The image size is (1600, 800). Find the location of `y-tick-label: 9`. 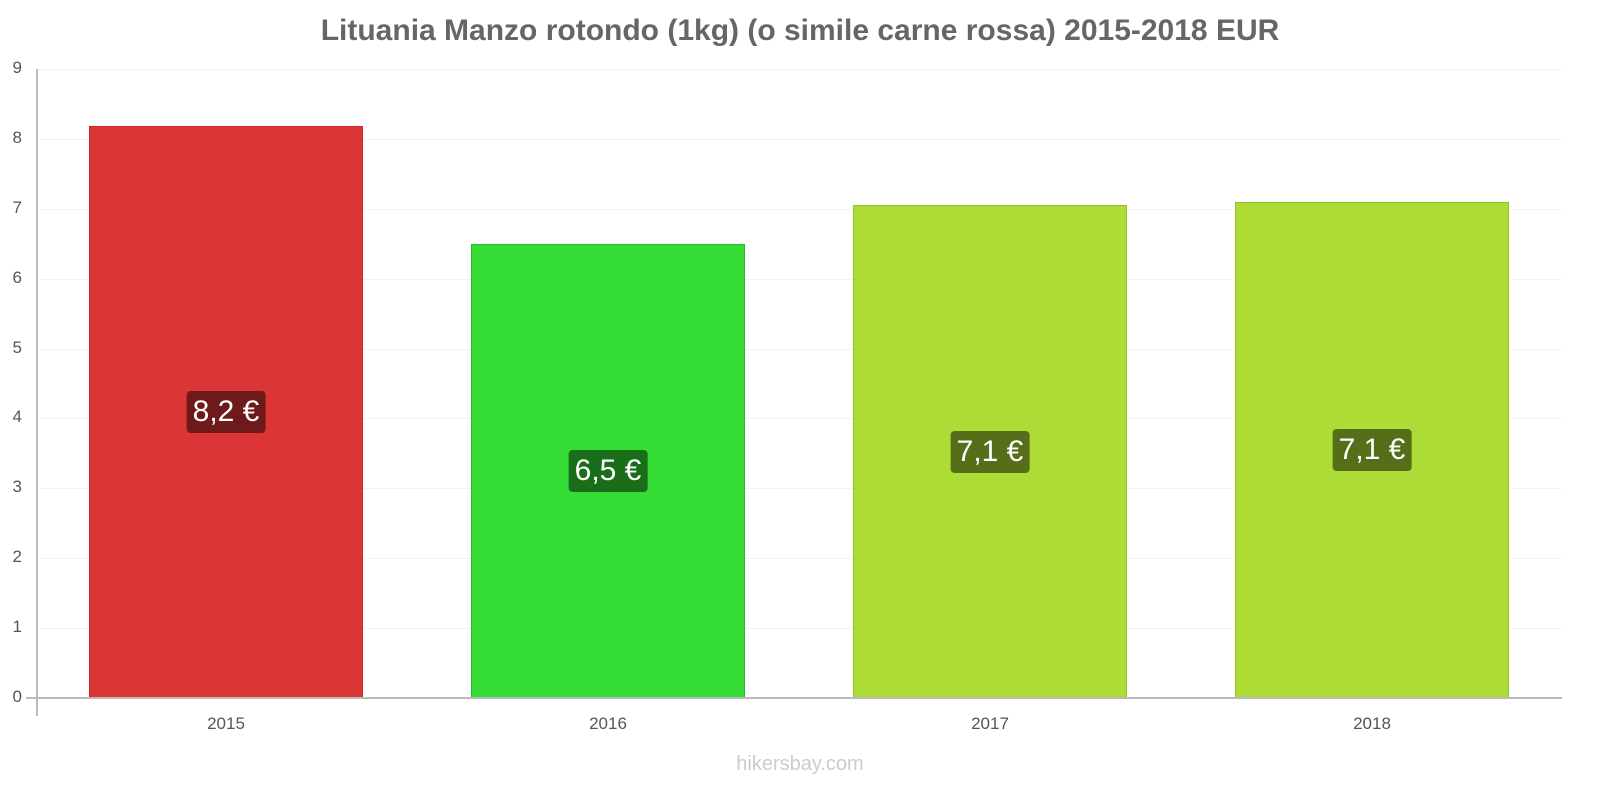

y-tick-label: 9 is located at coordinates (17, 67).